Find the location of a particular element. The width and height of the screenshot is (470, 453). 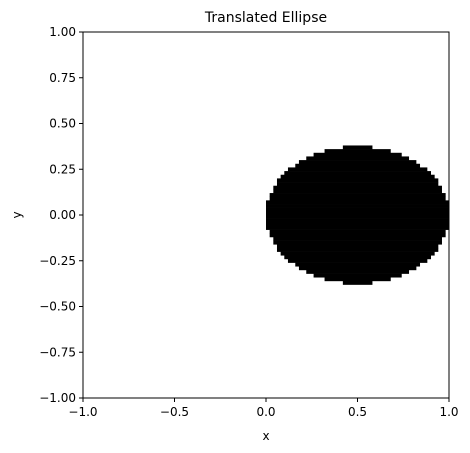

y-tick-label: −0.25 is located at coordinates (57, 261).